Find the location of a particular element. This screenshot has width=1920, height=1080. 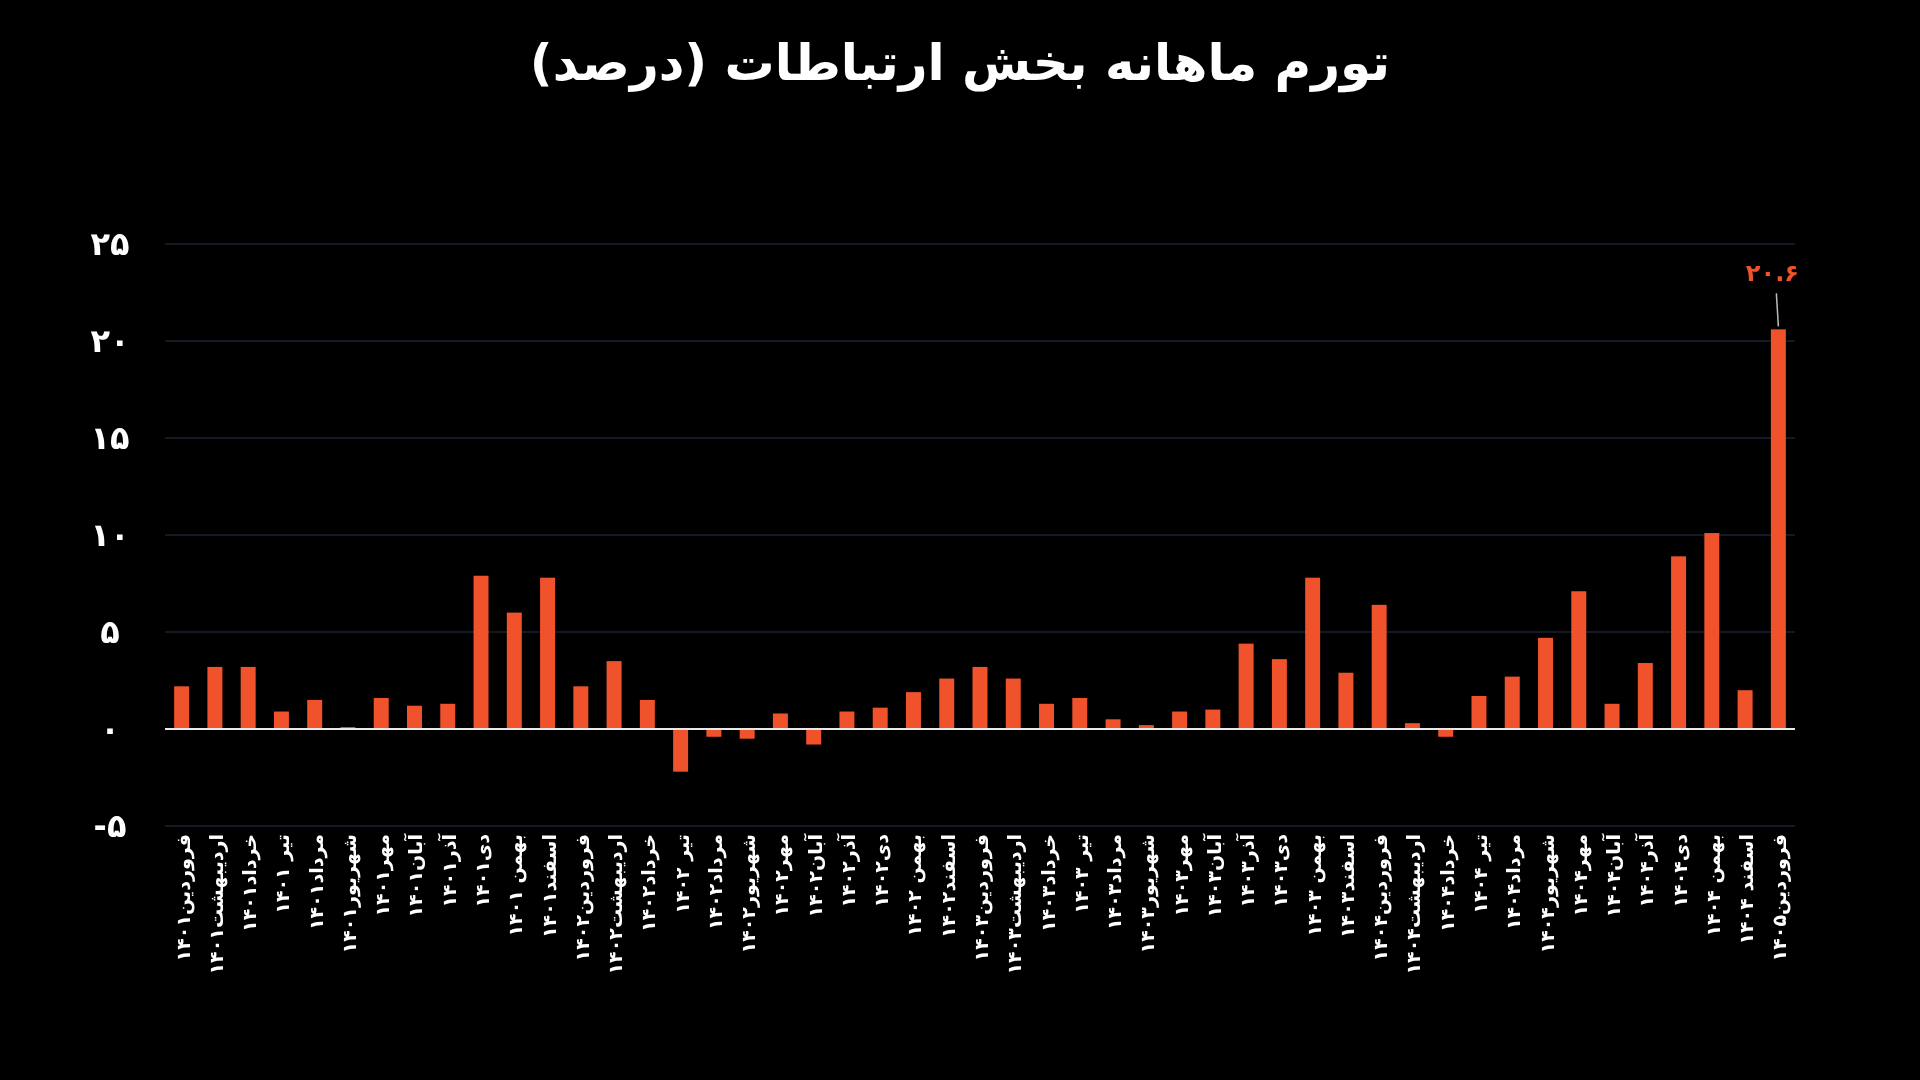

x-tick-label: تیر ۱۴۰۱ is located at coordinates (283, 874).